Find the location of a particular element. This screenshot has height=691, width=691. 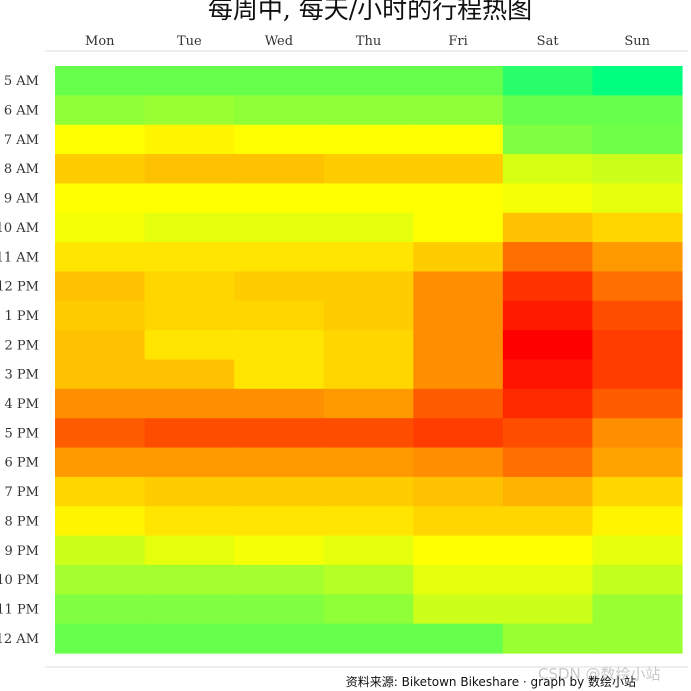

y-tick-label: 10 AM is located at coordinates (19, 228).